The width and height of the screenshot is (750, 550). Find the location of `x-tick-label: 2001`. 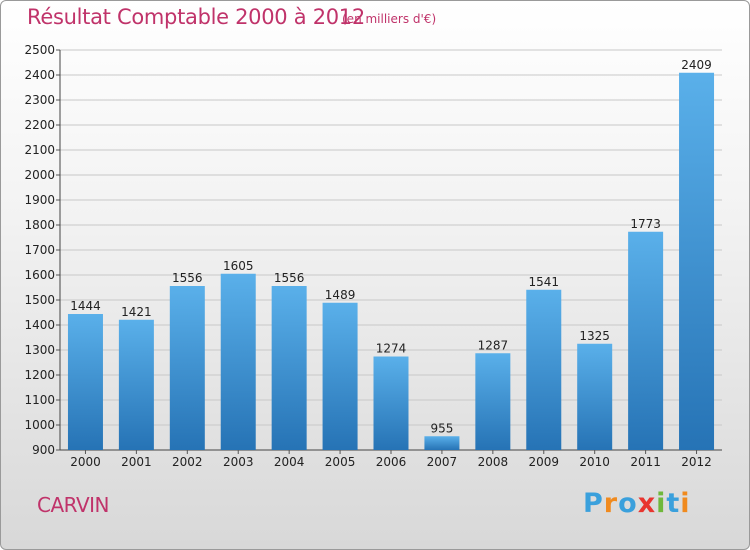

x-tick-label: 2001 is located at coordinates (136, 462).